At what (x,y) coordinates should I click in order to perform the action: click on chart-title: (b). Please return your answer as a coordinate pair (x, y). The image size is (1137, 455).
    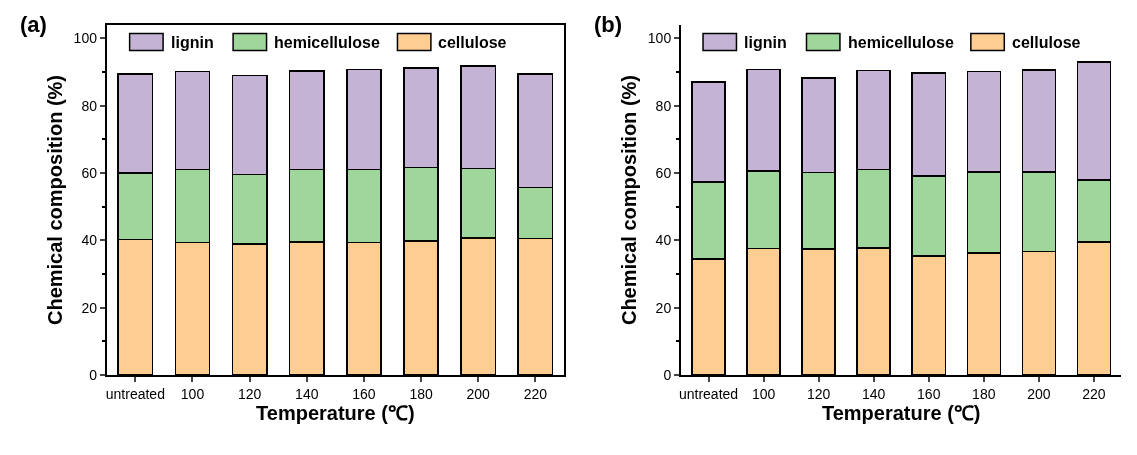
    Looking at the image, I should click on (608, 24).